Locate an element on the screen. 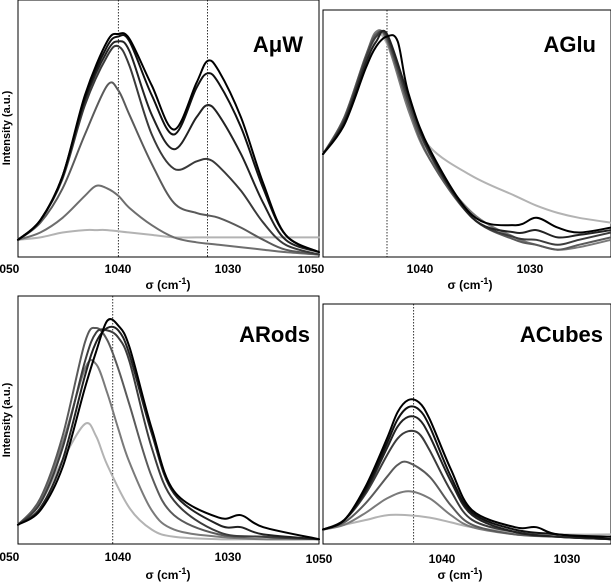 This screenshot has height=585, width=611. panel-title: AGlu is located at coordinates (569, 44).